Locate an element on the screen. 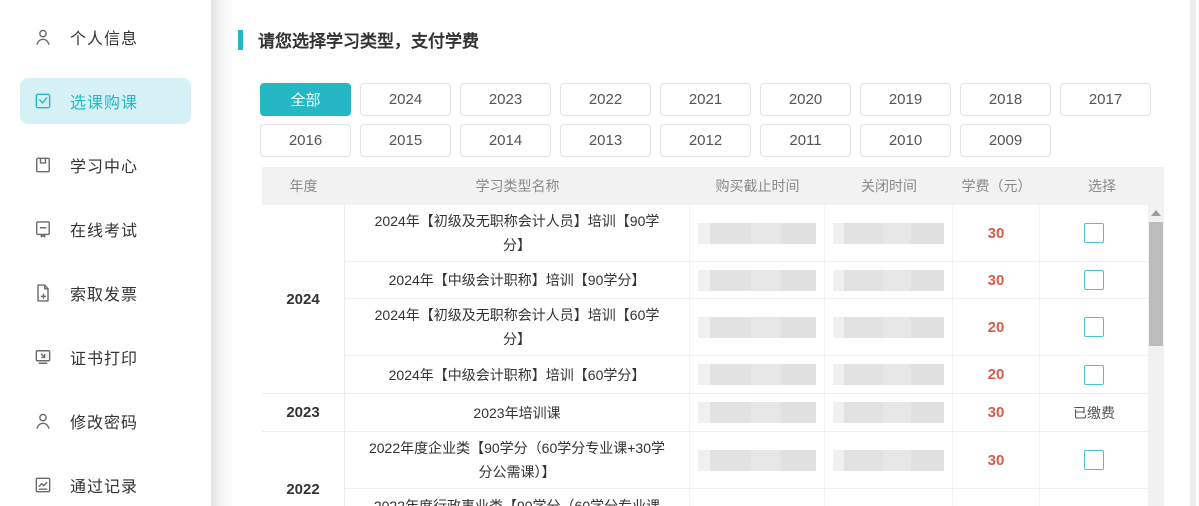  sidebar-item-label: 个人信息 is located at coordinates (104, 39).